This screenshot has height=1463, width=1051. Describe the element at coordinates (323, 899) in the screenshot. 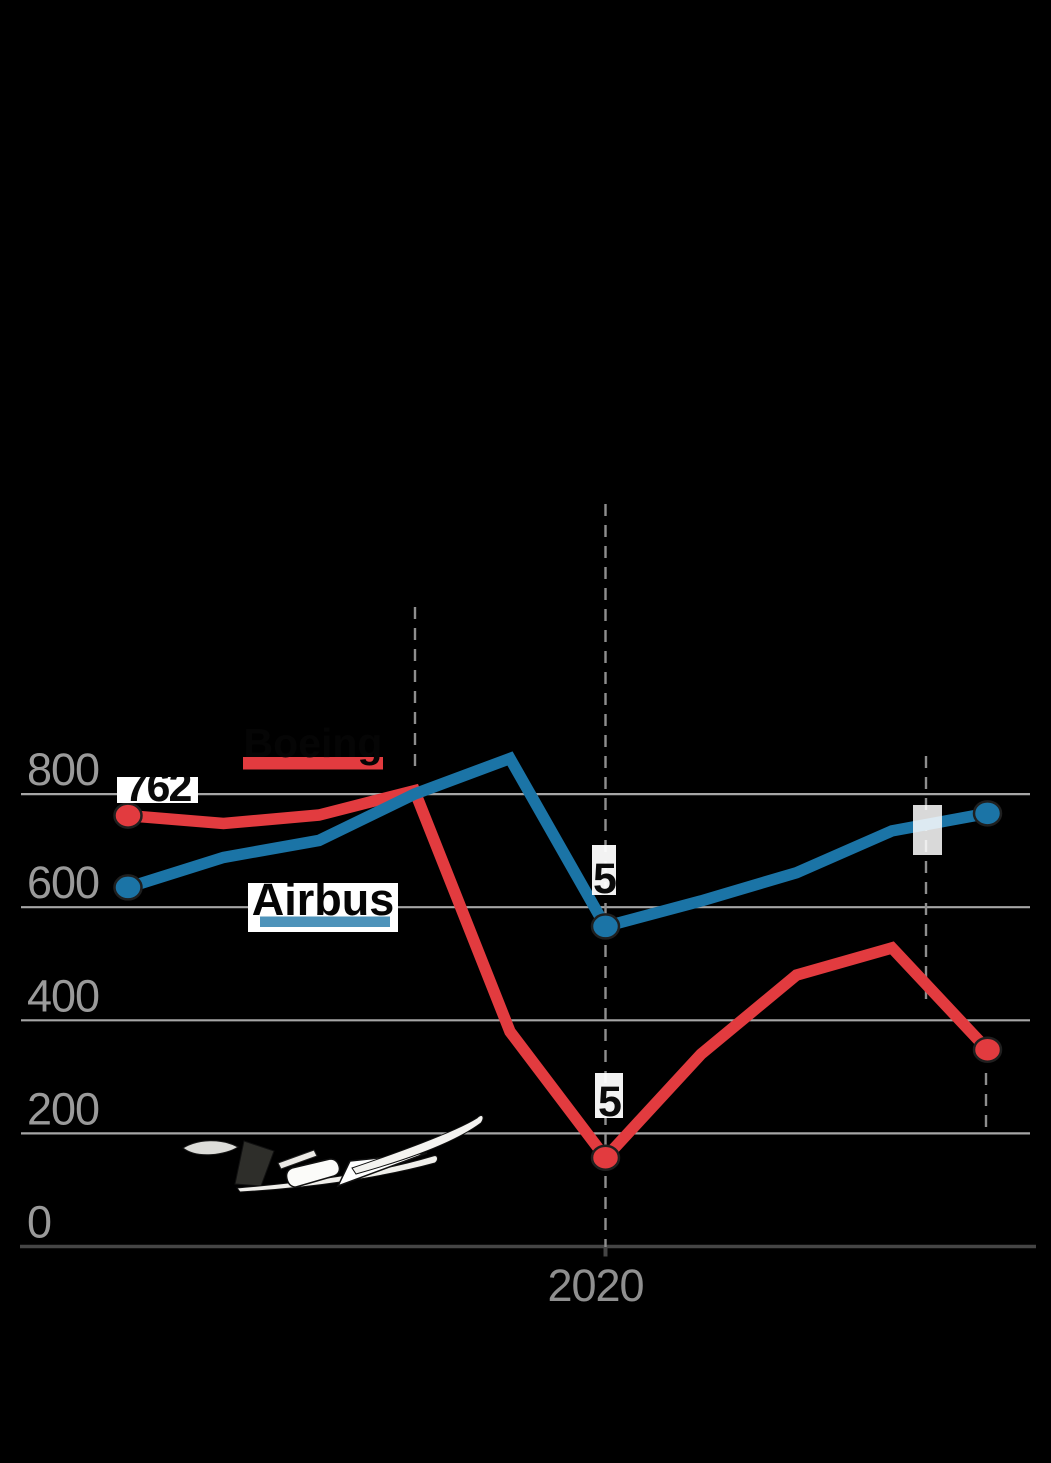

I see `airbus-legend-label: Airbus` at that location.